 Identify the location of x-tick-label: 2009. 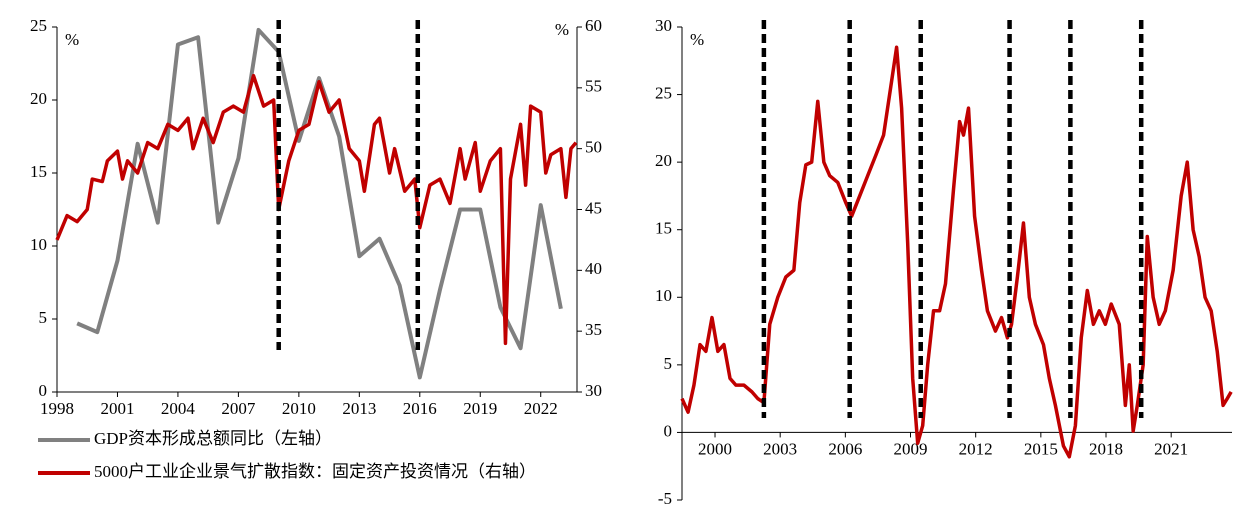
(911, 448).